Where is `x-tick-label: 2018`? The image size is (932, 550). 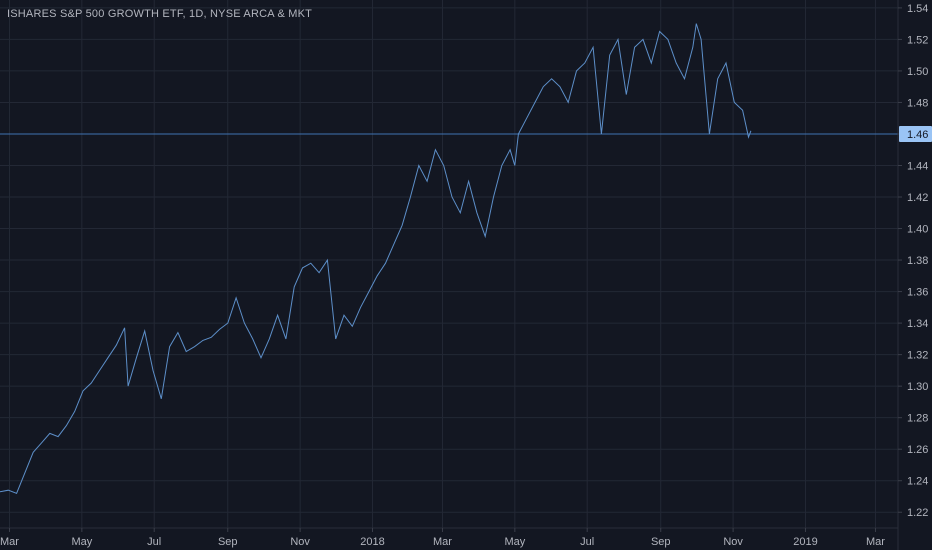
x-tick-label: 2018 is located at coordinates (372, 542).